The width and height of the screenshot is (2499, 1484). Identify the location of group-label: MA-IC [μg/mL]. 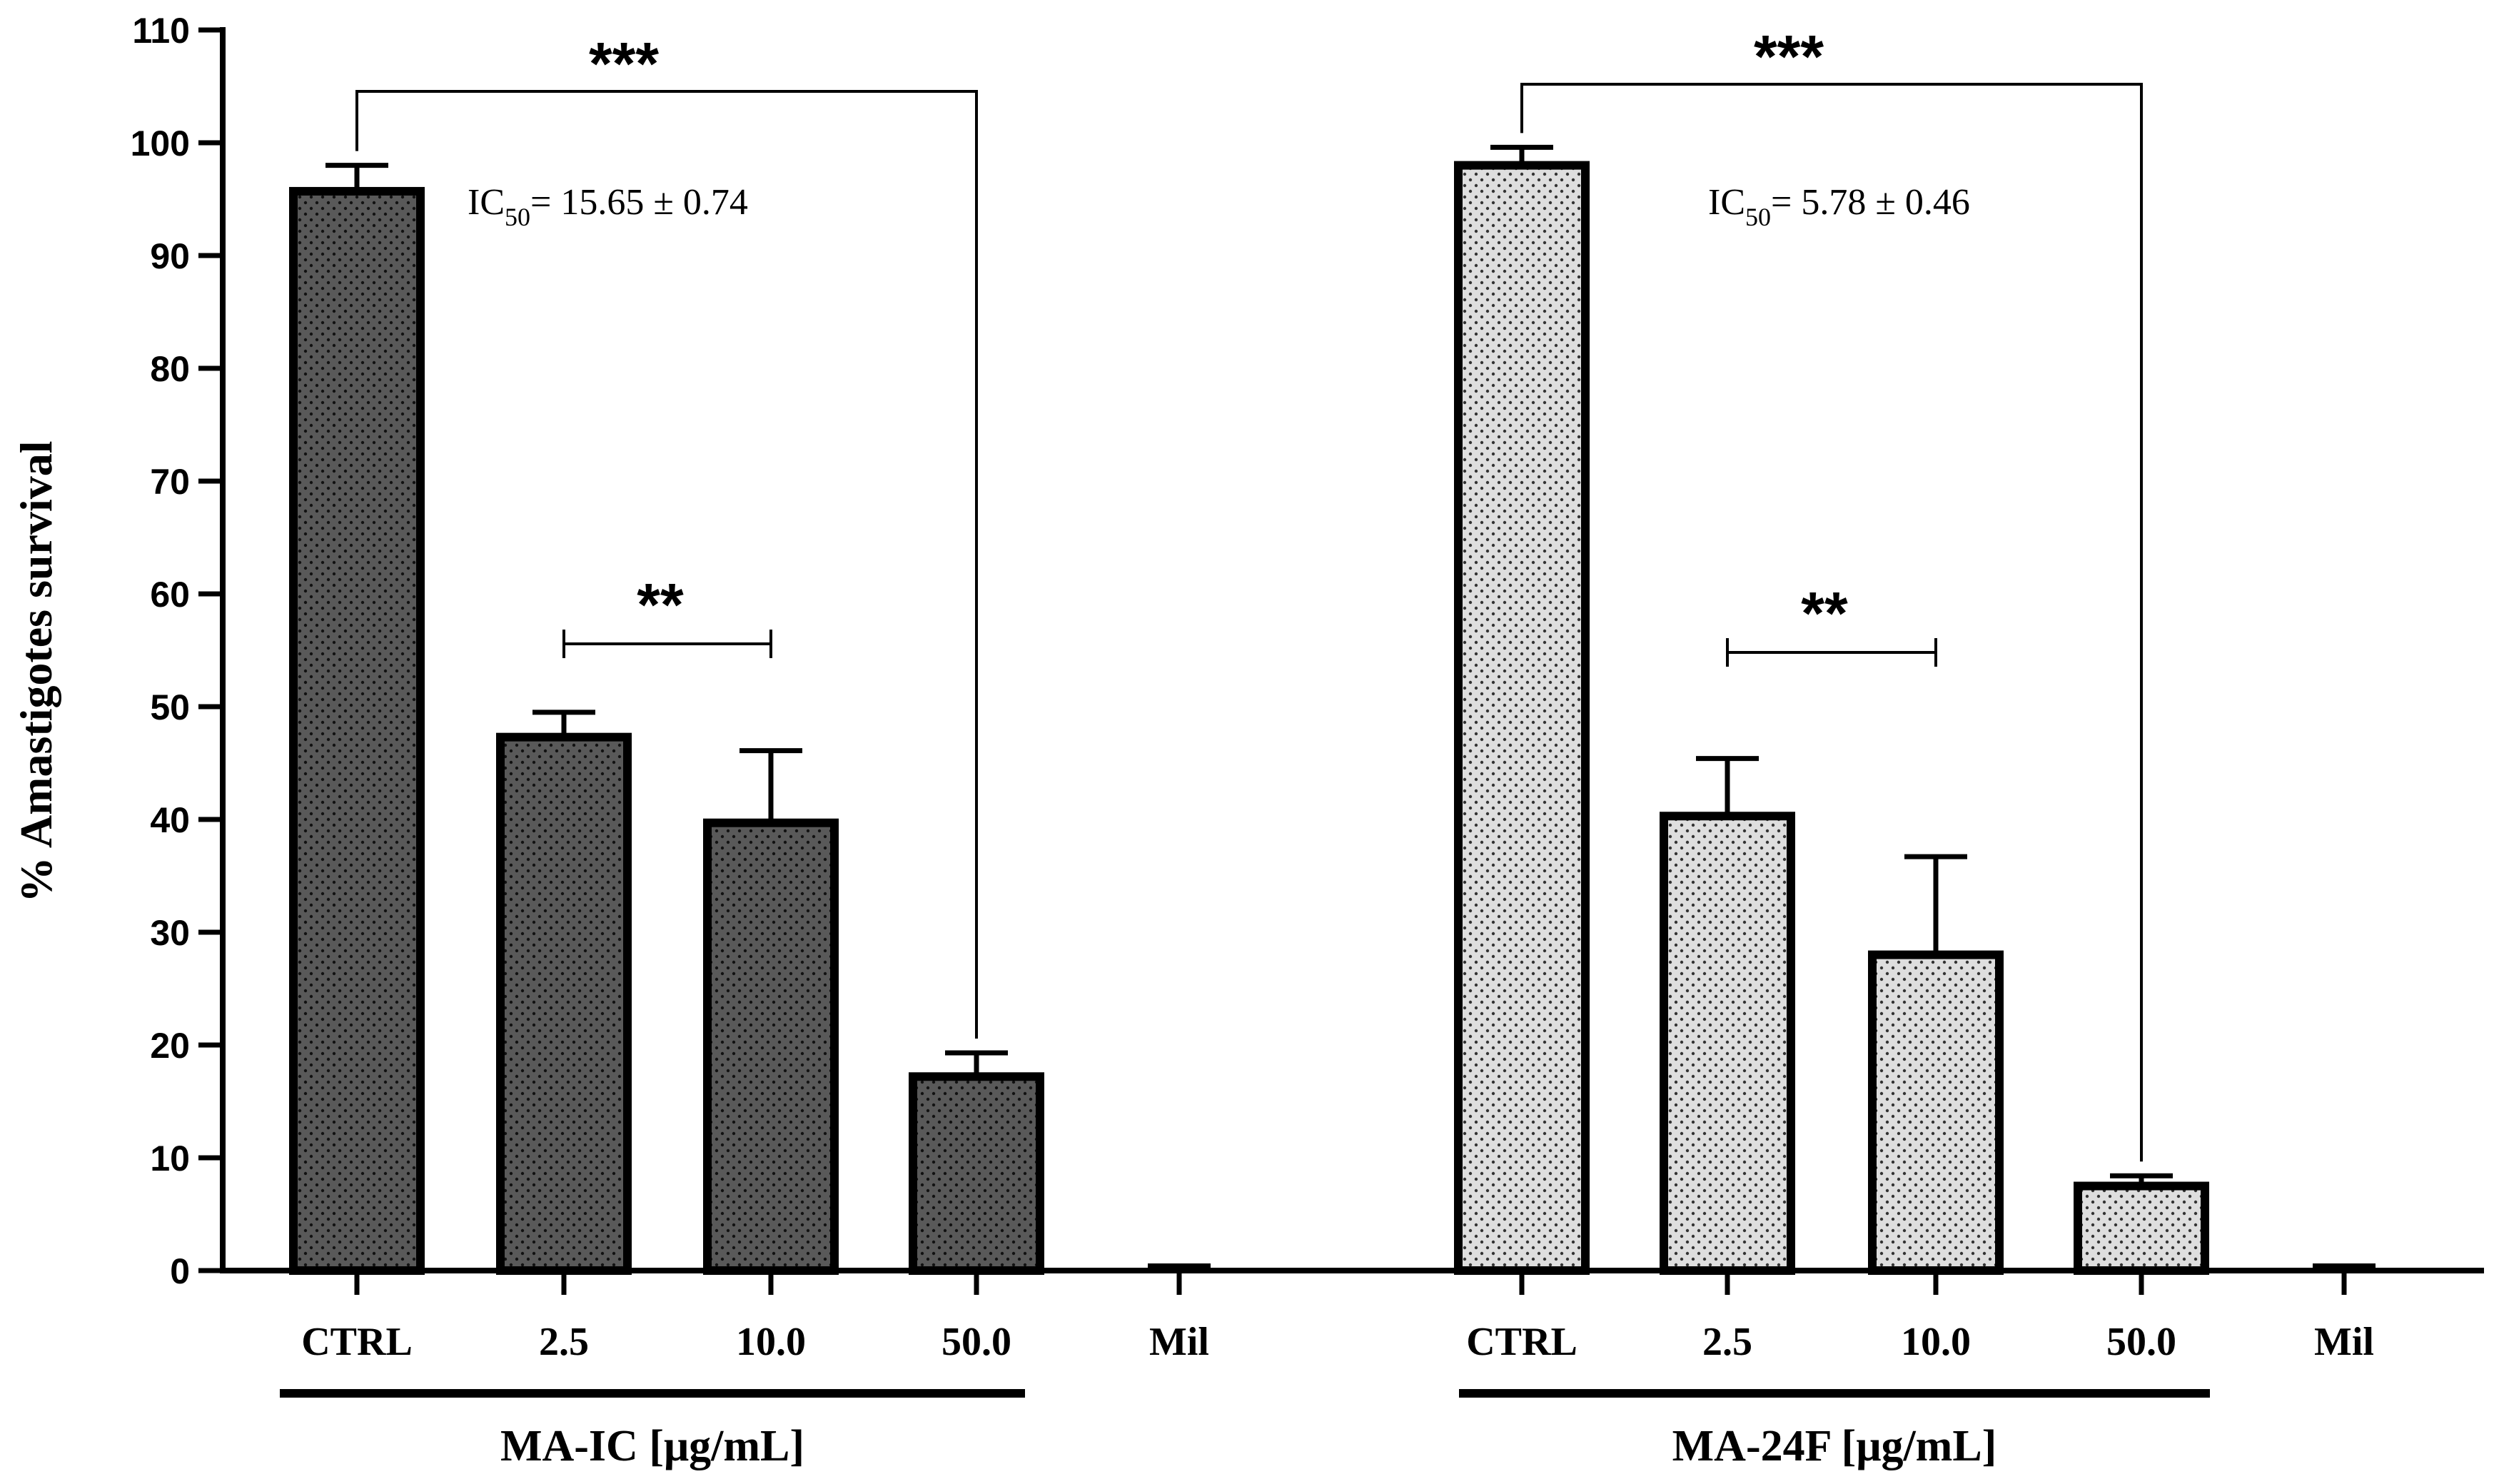
(652, 1446).